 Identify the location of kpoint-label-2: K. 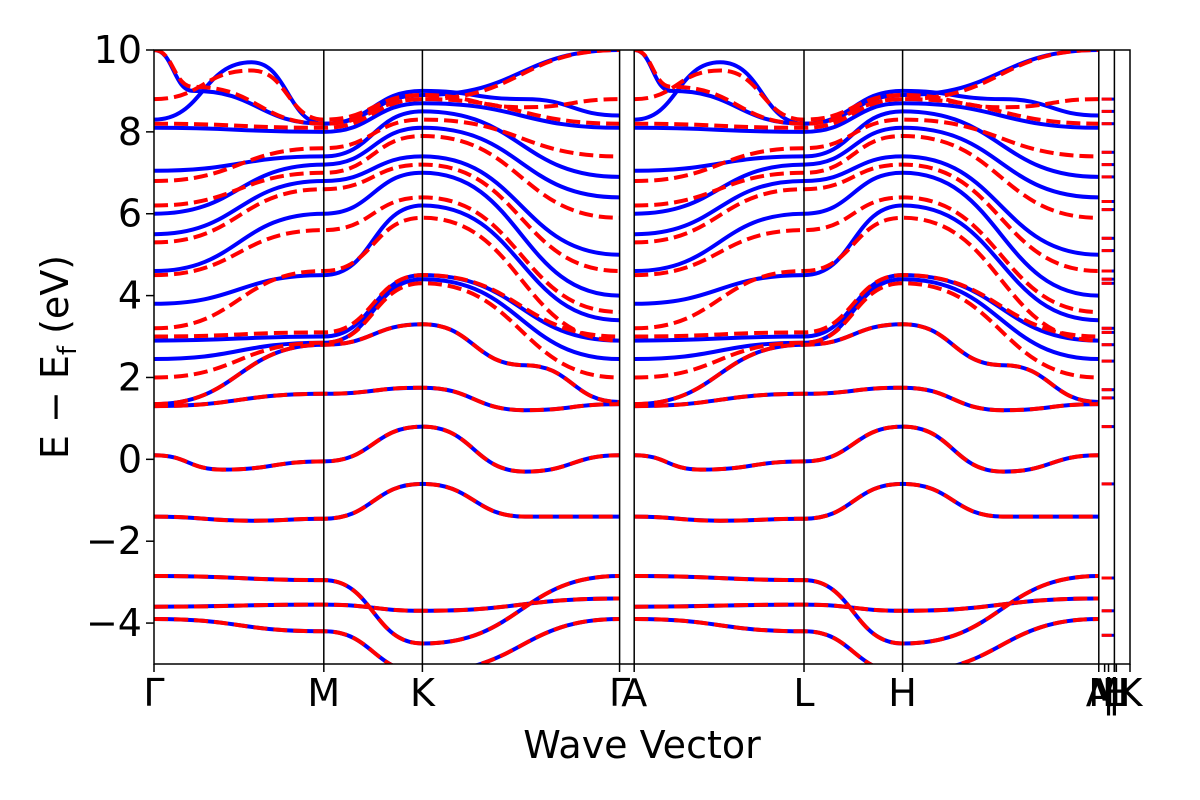
(423, 693).